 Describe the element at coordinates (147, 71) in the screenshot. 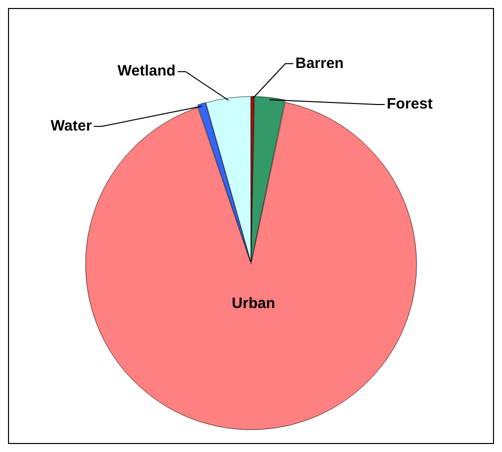

I see `slice-label: Wetland` at that location.